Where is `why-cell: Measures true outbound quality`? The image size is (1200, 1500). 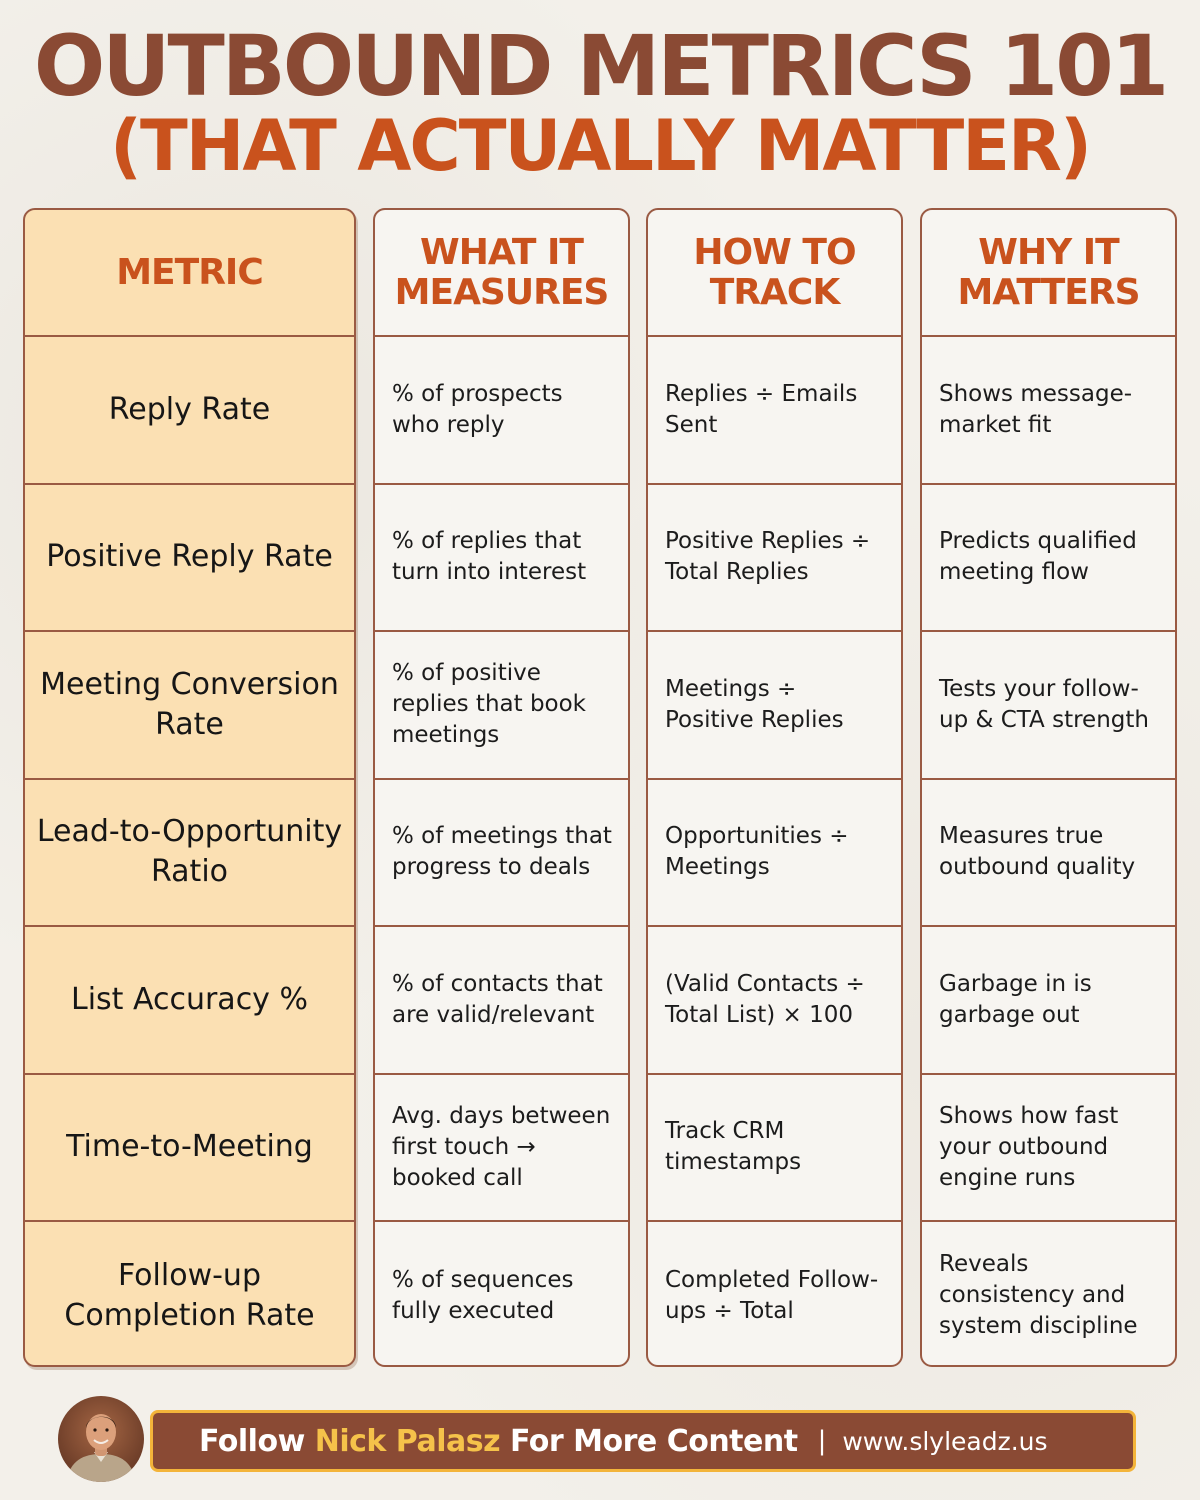
why-cell: Measures true outbound quality is located at coordinates (1048, 853).